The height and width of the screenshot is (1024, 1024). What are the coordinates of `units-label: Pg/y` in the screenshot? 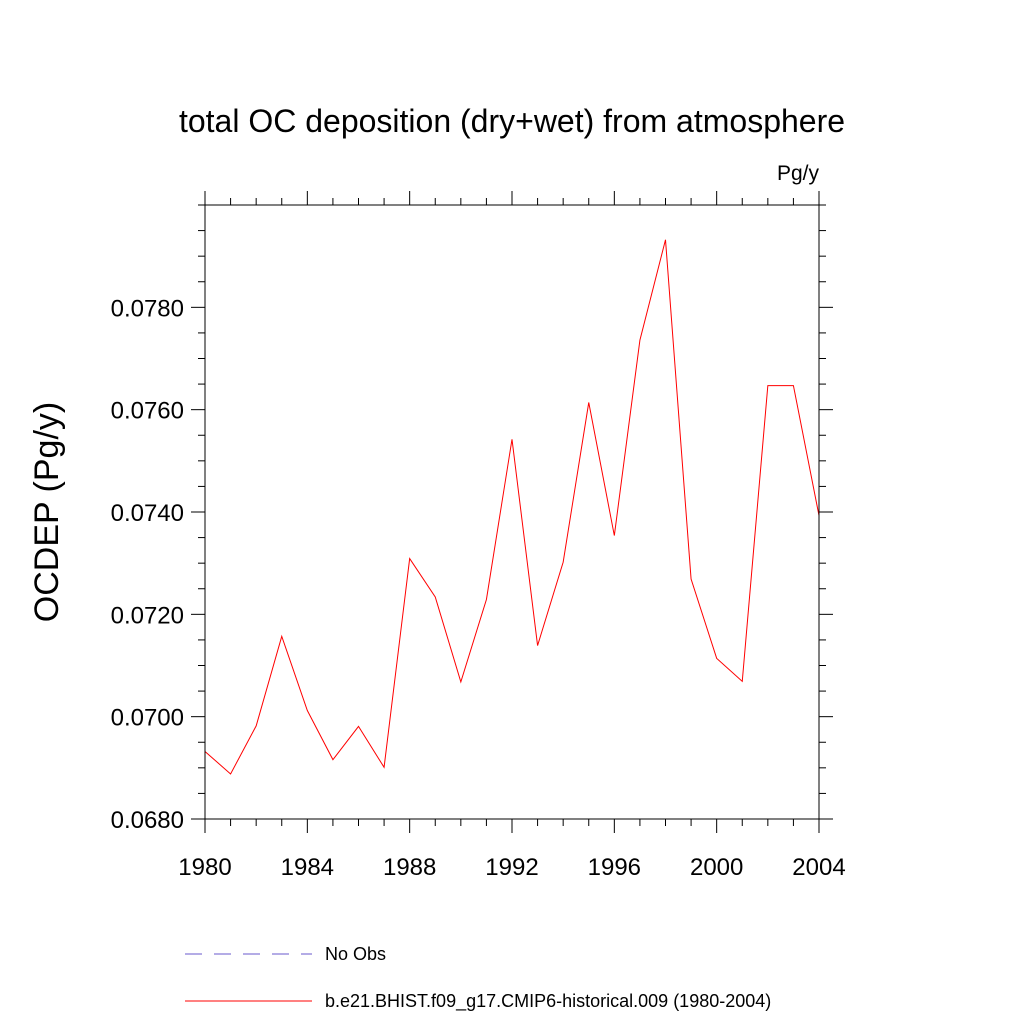 It's located at (798, 173).